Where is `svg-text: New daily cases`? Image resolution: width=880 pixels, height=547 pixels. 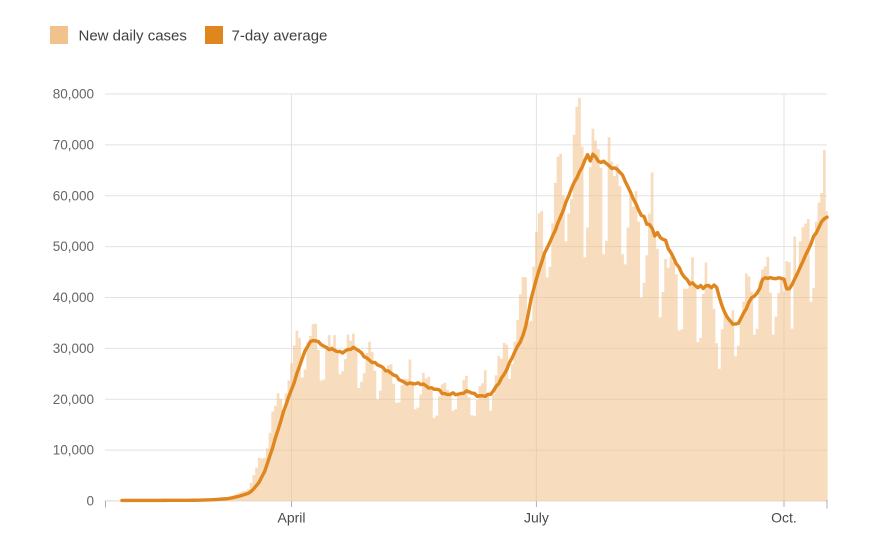
svg-text: New daily cases is located at coordinates (133, 36).